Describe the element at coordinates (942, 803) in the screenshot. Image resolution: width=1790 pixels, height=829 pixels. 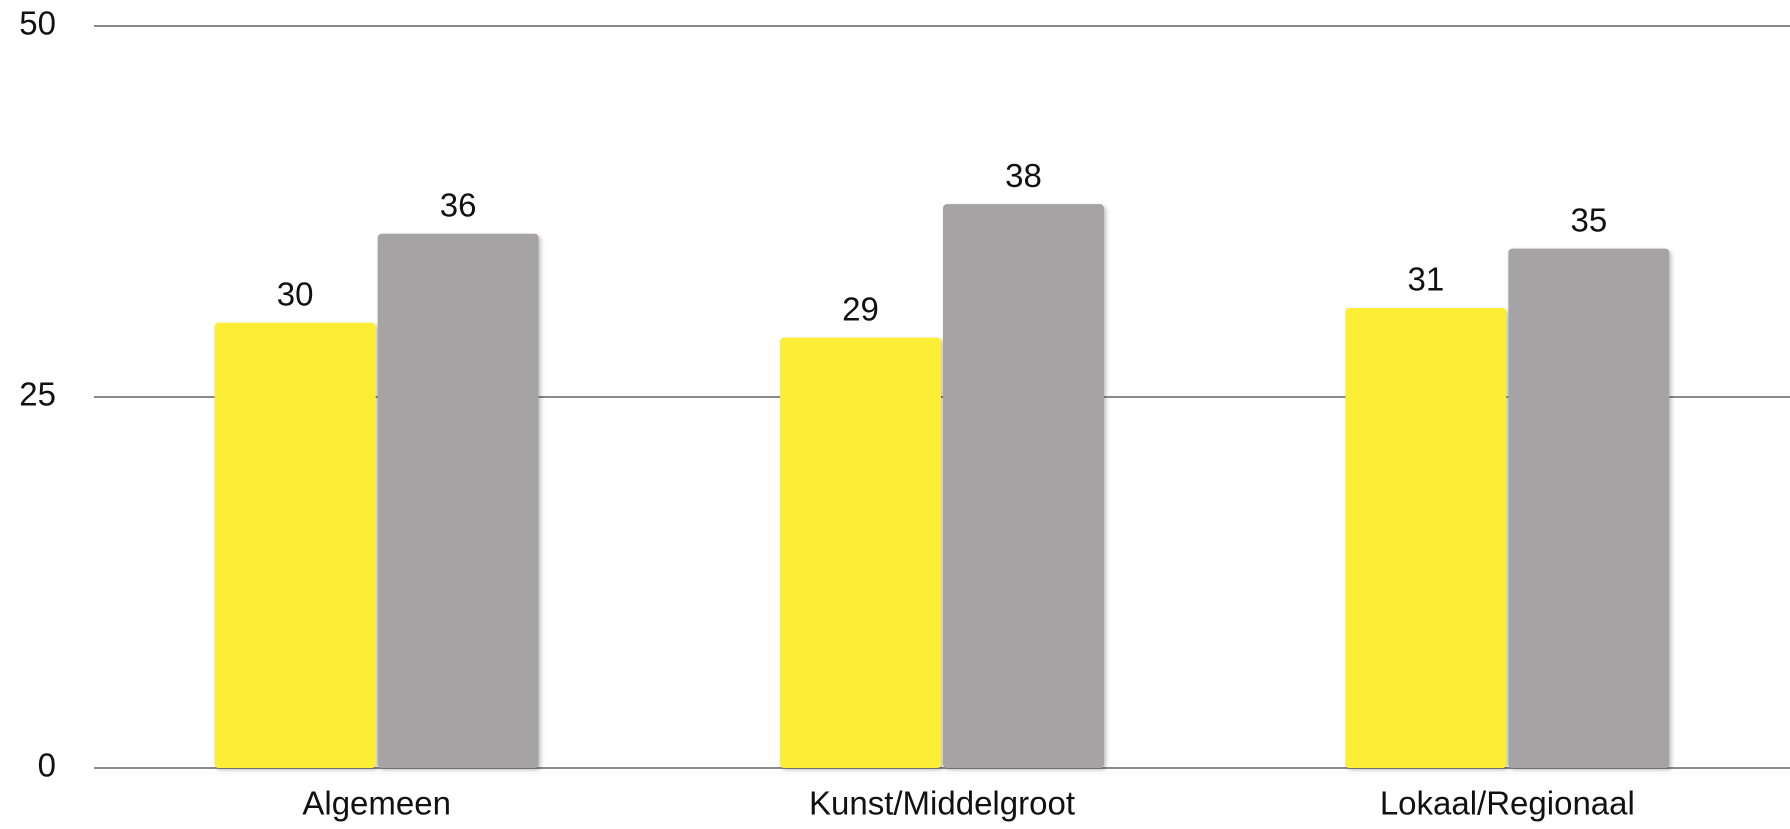
I see `x-tick-label: Kunst/Middelgroot` at that location.